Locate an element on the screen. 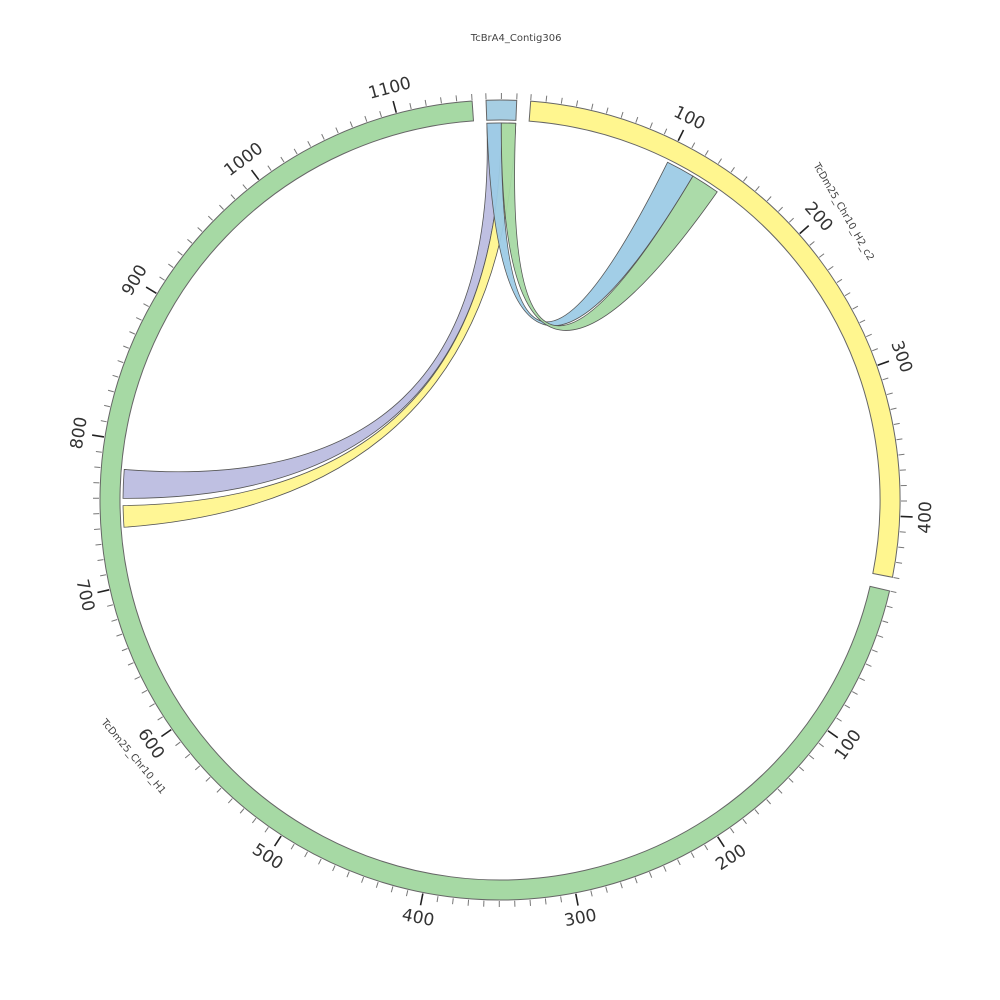 This screenshot has height=1000, width=1000. tick-label-tcdm25-chr10-h1-100: 100 is located at coordinates (848, 745).